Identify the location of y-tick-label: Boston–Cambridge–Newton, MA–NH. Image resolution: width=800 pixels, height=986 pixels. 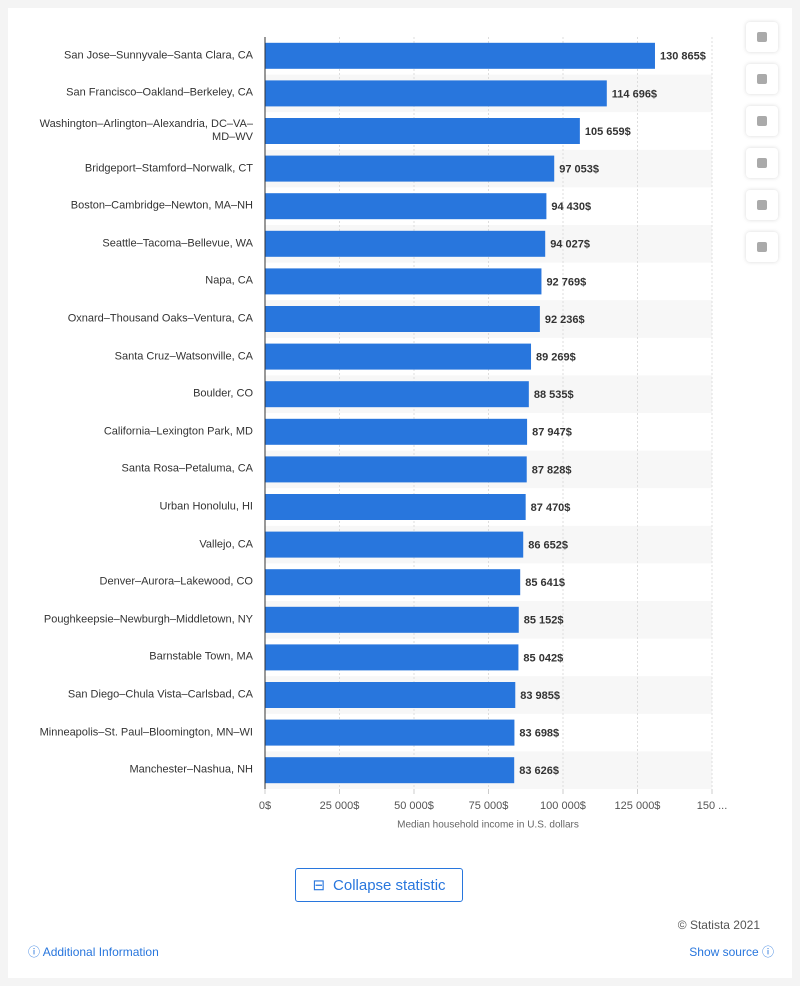
(161, 205).